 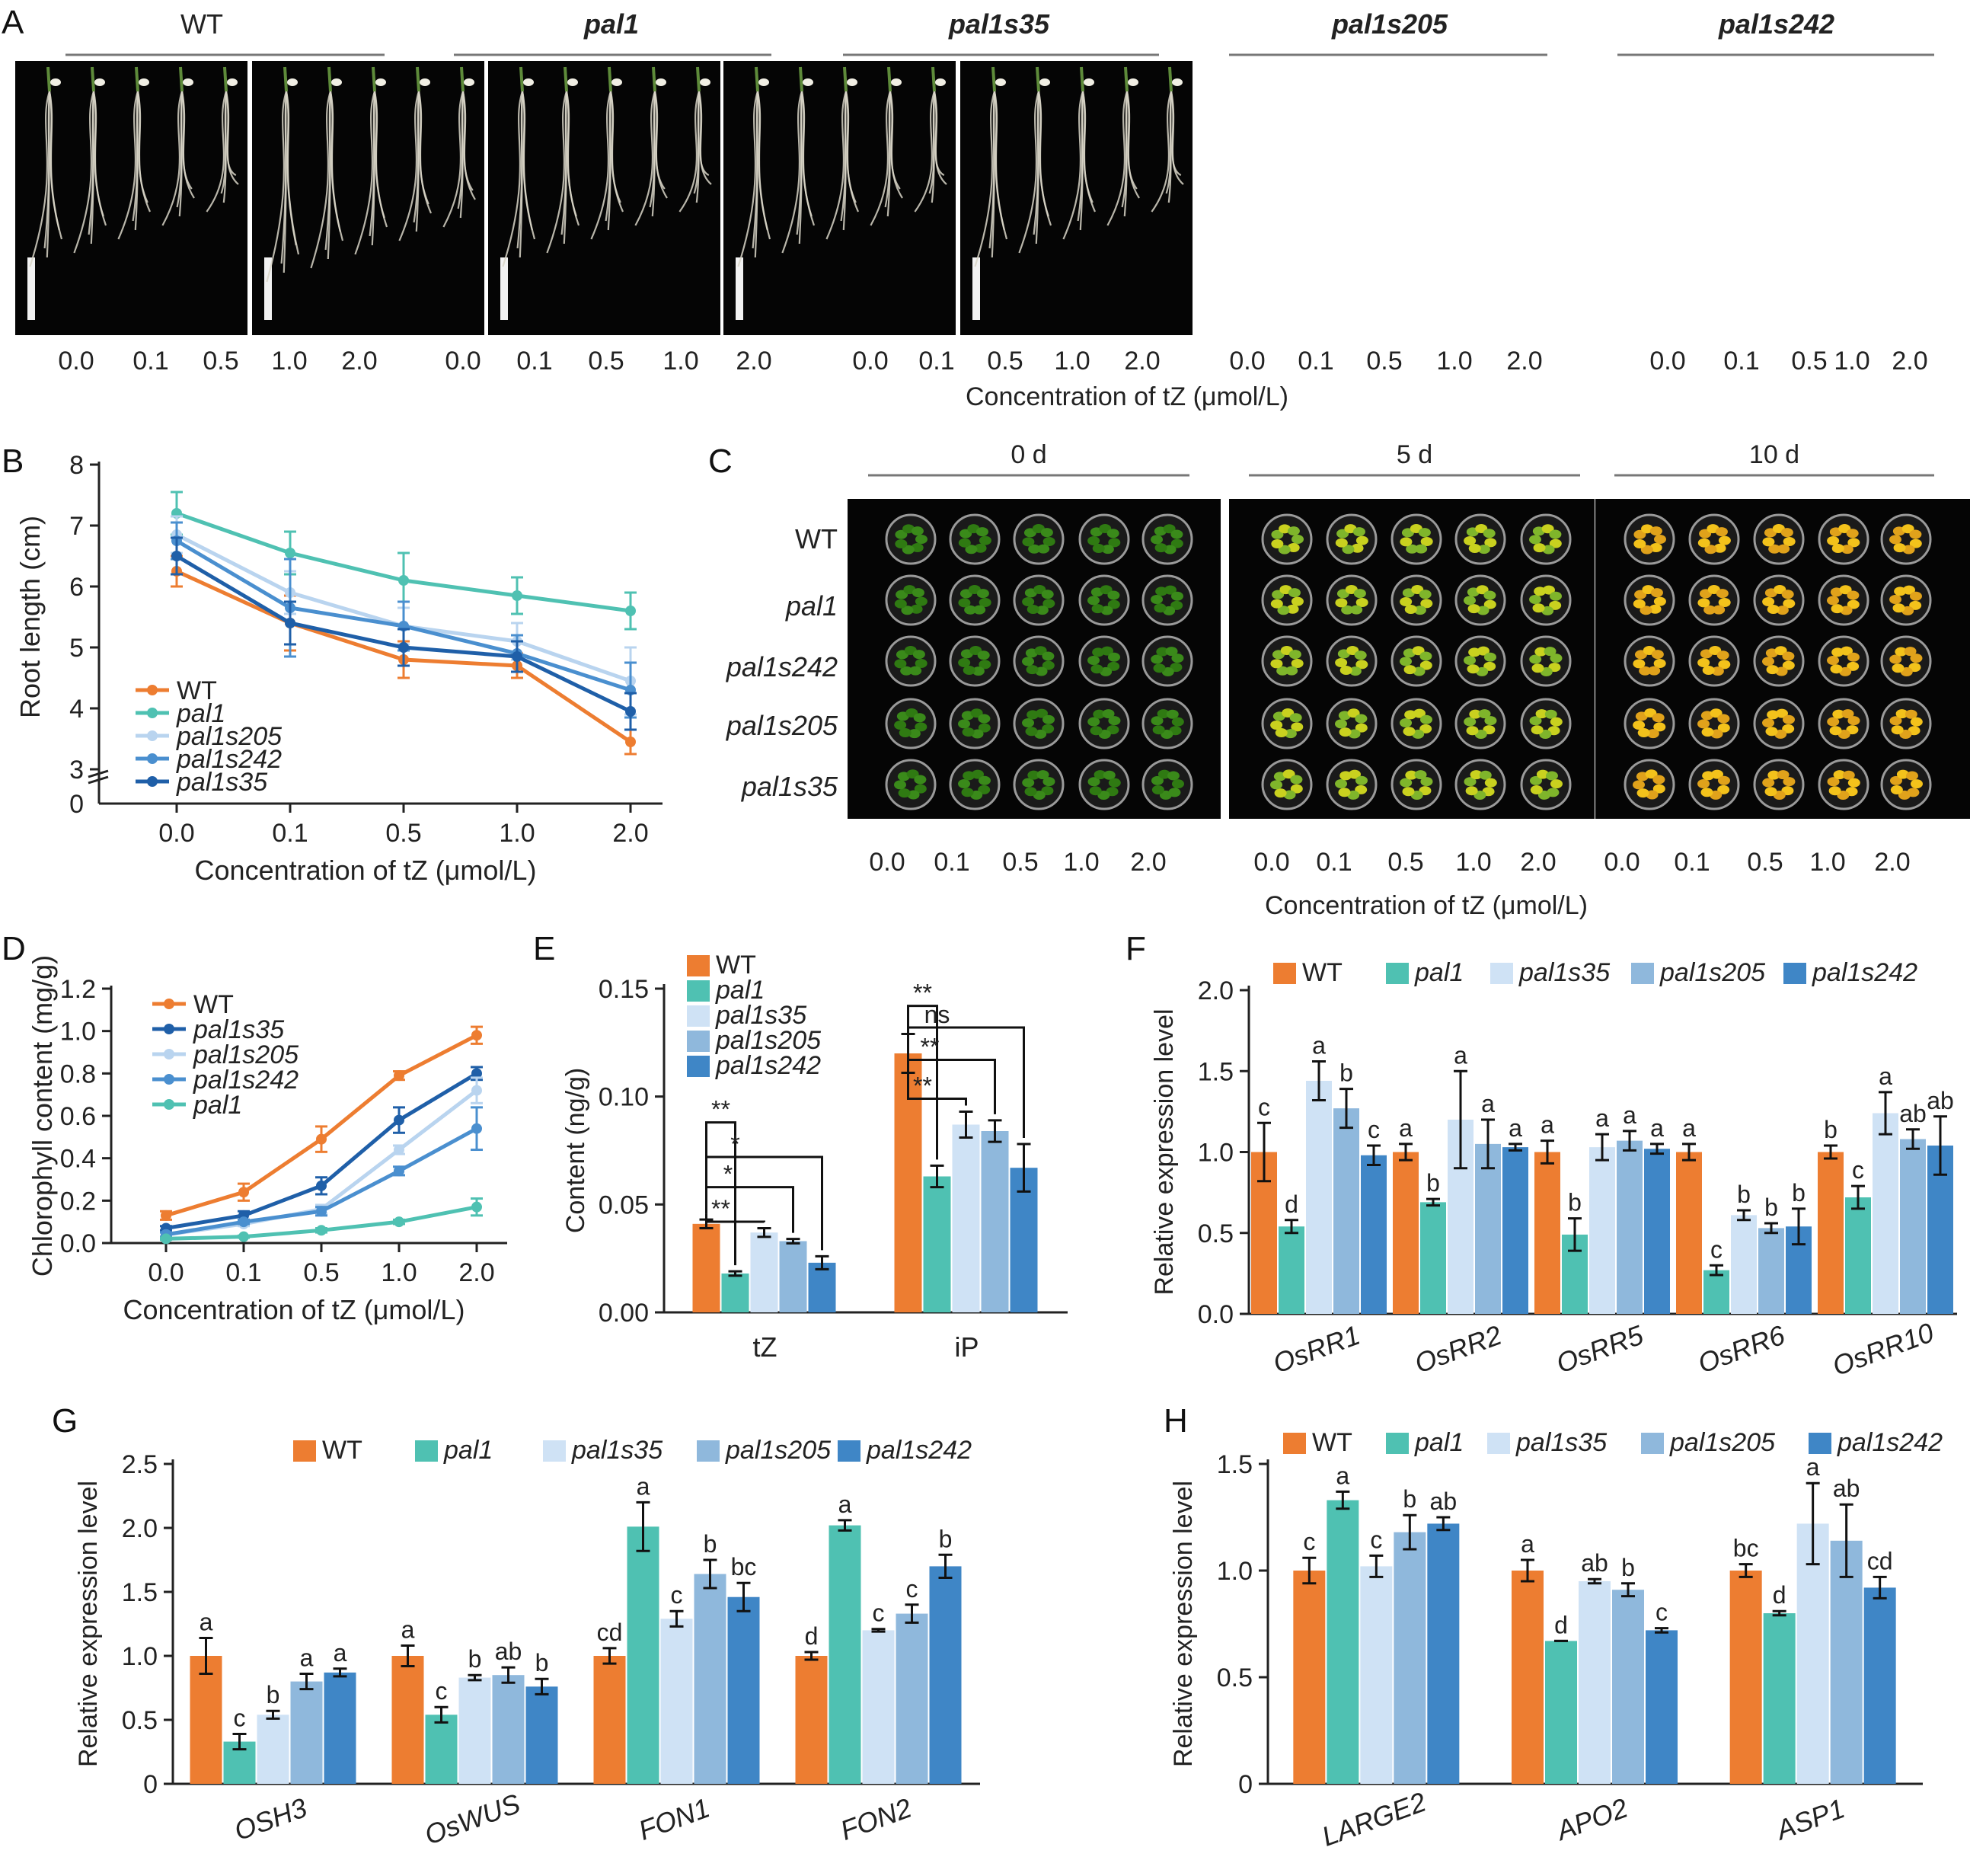 I want to click on legend-label-pal1s35: pal1s35, so click(x=238, y=1029).